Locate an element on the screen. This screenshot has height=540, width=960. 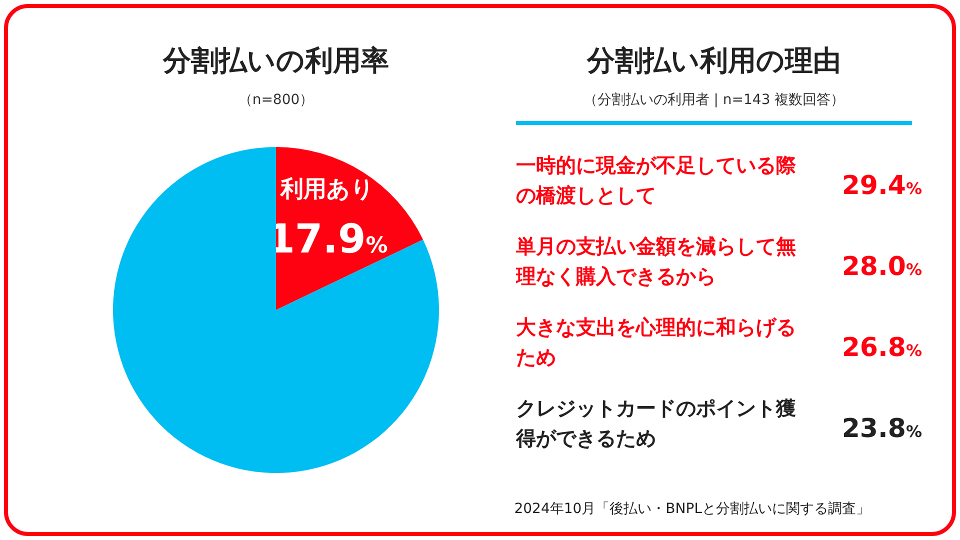
text: 23.8% is located at coordinates (882, 429).